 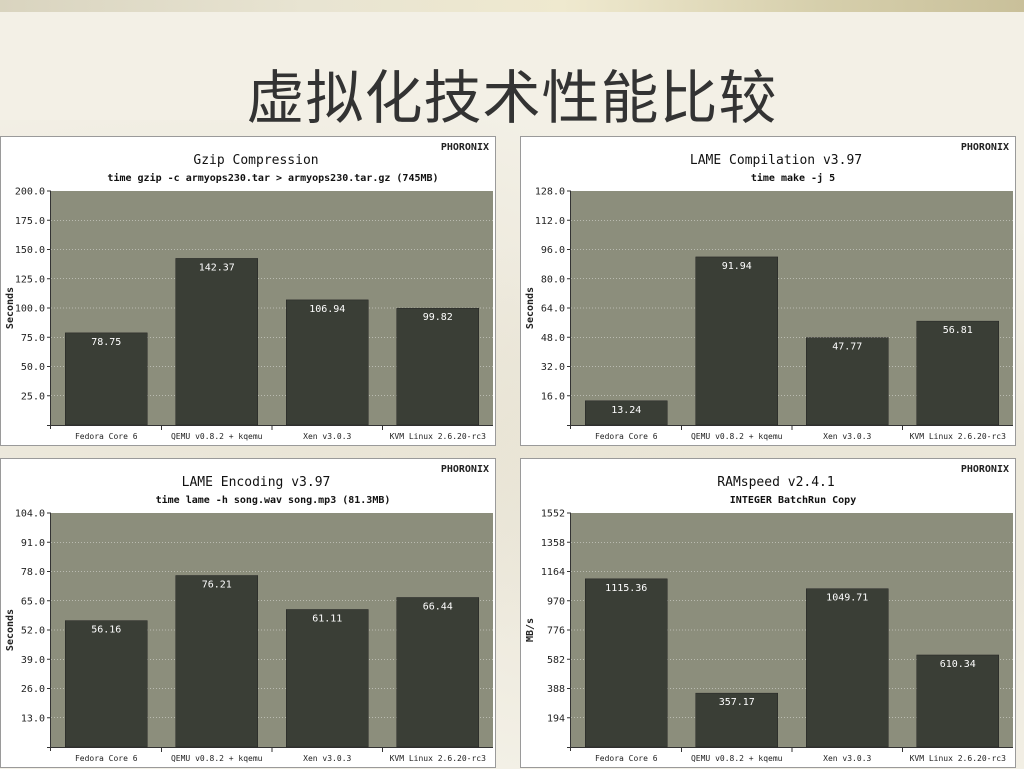 What do you see at coordinates (33, 660) in the screenshot?
I see `y-tick-label: 39.0` at bounding box center [33, 660].